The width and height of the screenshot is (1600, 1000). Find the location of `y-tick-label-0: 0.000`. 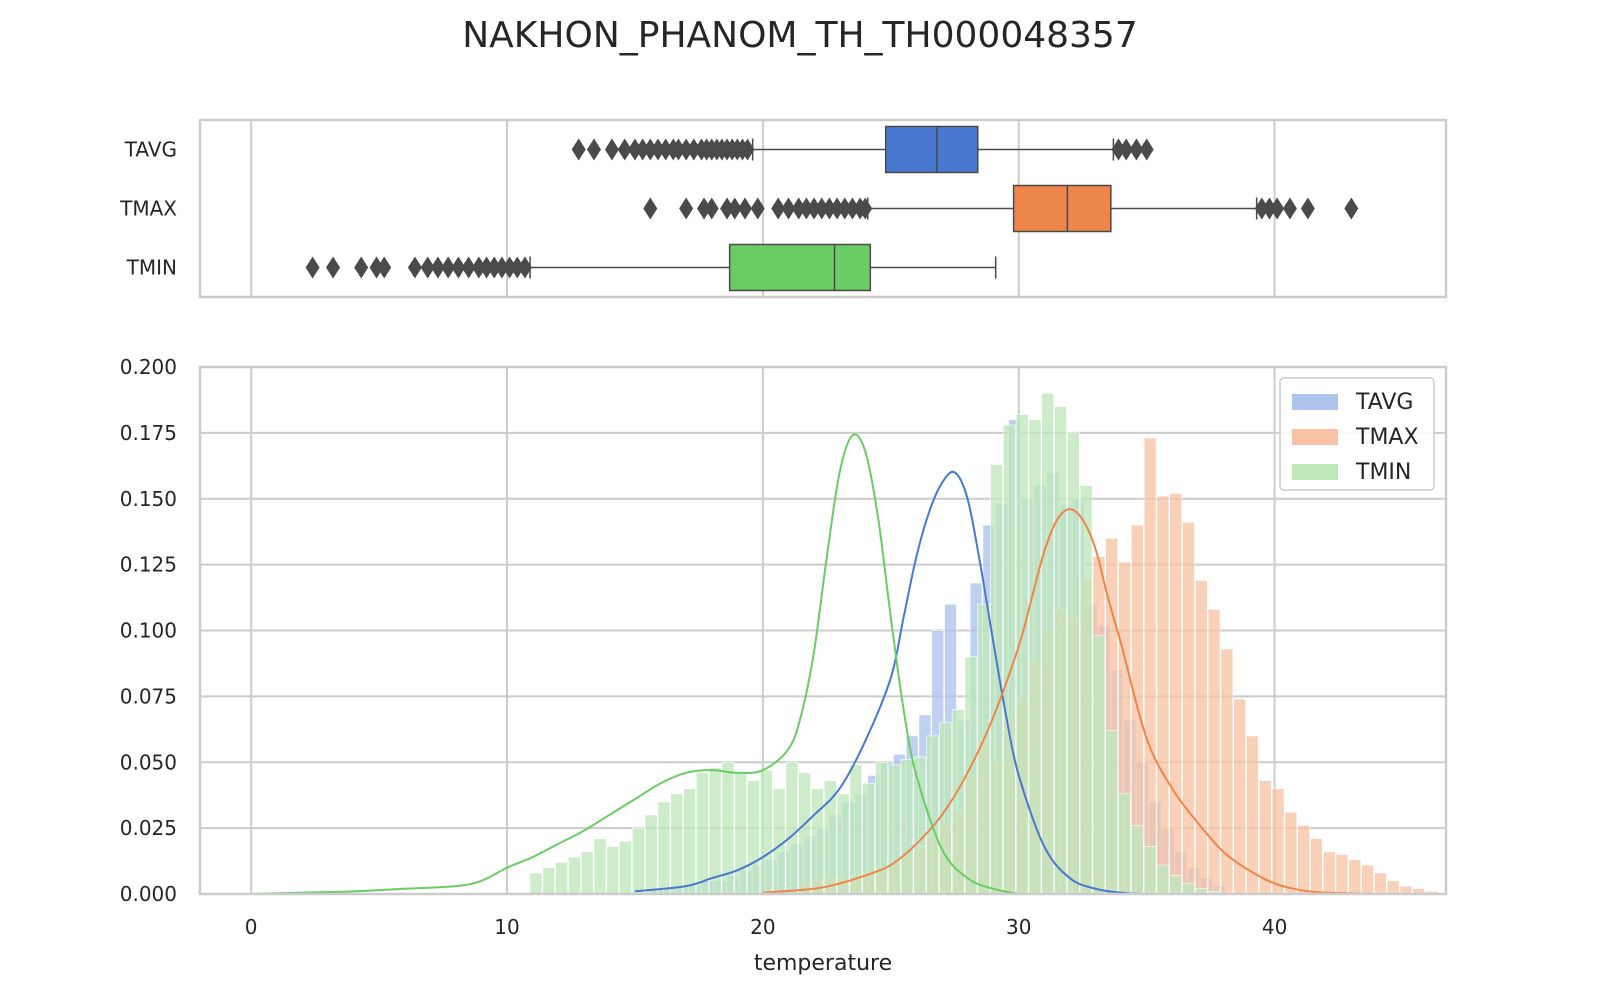

y-tick-label-0: 0.000 is located at coordinates (148, 894).